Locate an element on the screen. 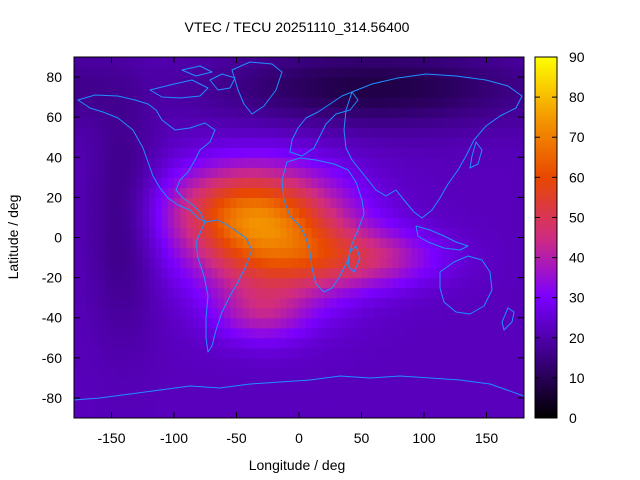  coast-greenland is located at coordinates (257, 88).